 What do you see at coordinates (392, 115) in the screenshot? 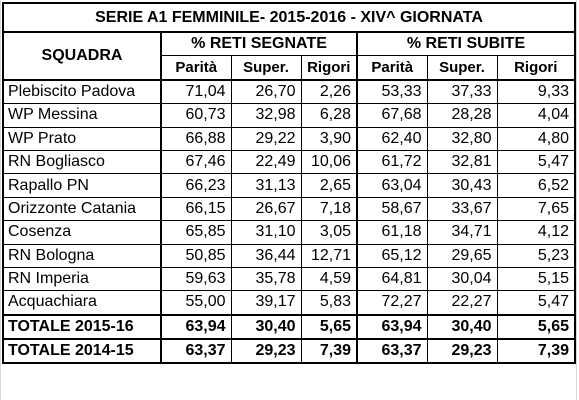
I see `subite-parita-cell: 67,68` at bounding box center [392, 115].